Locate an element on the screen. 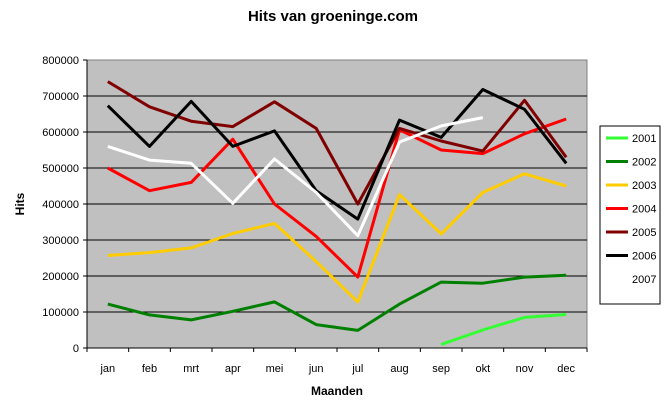  legend-box is located at coordinates (630, 215).